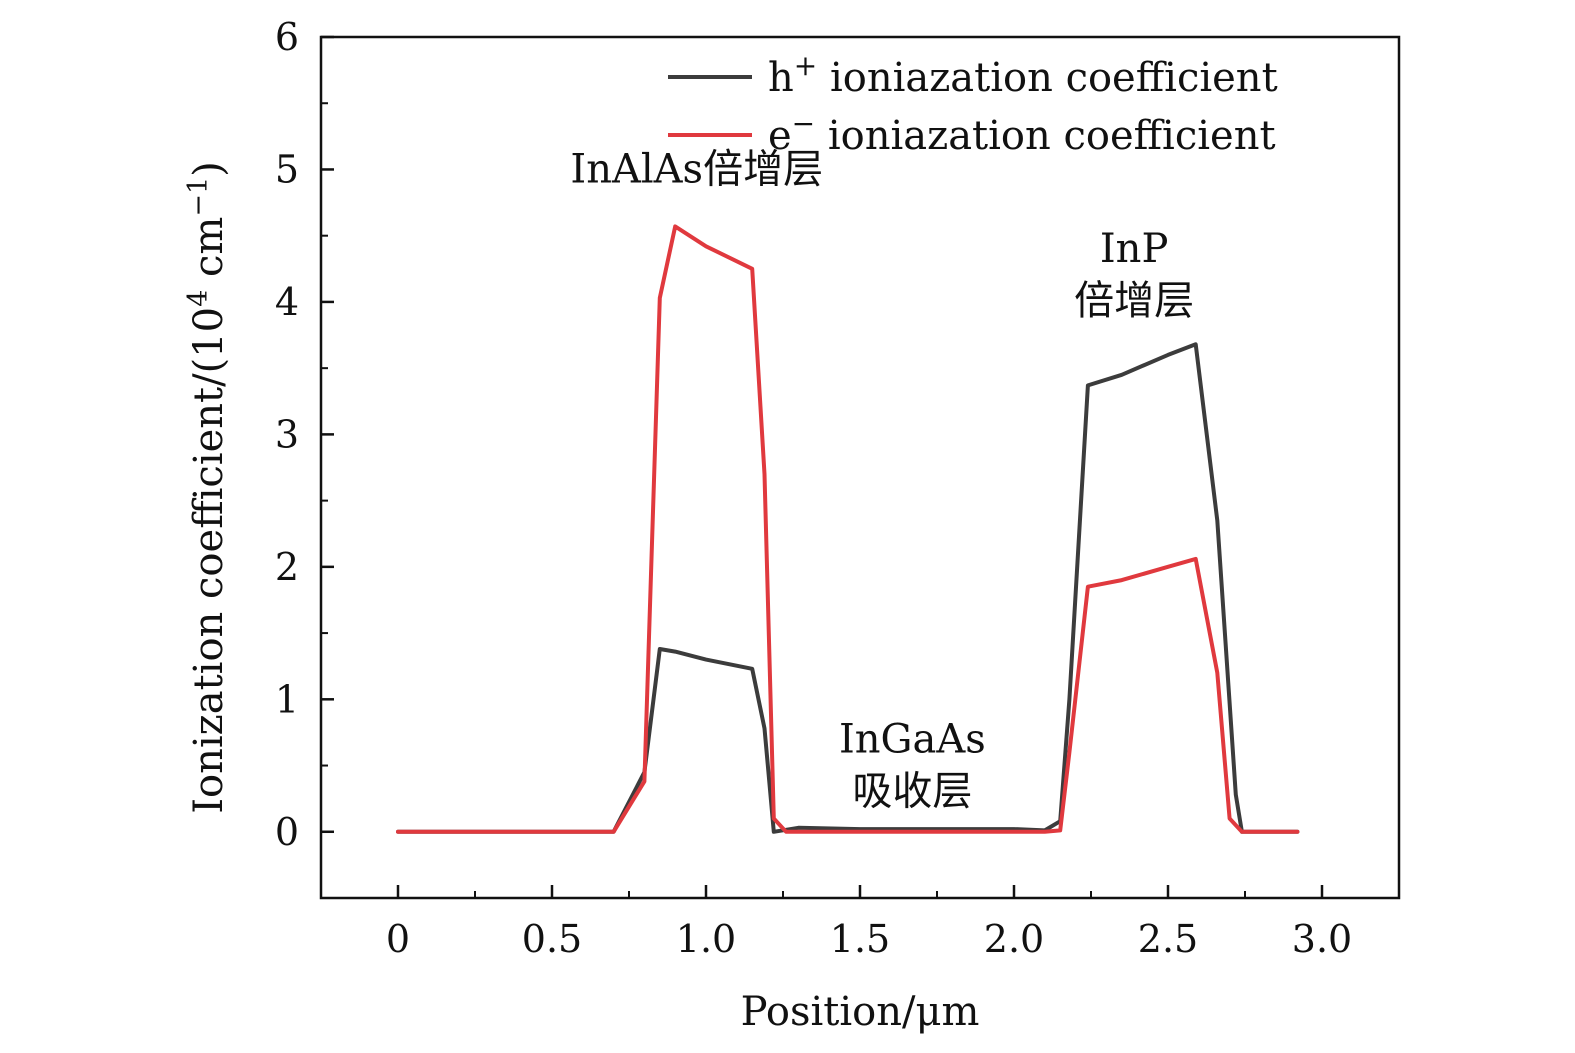  I want to click on y-axis-title-exp: 4, so click(198, 298).